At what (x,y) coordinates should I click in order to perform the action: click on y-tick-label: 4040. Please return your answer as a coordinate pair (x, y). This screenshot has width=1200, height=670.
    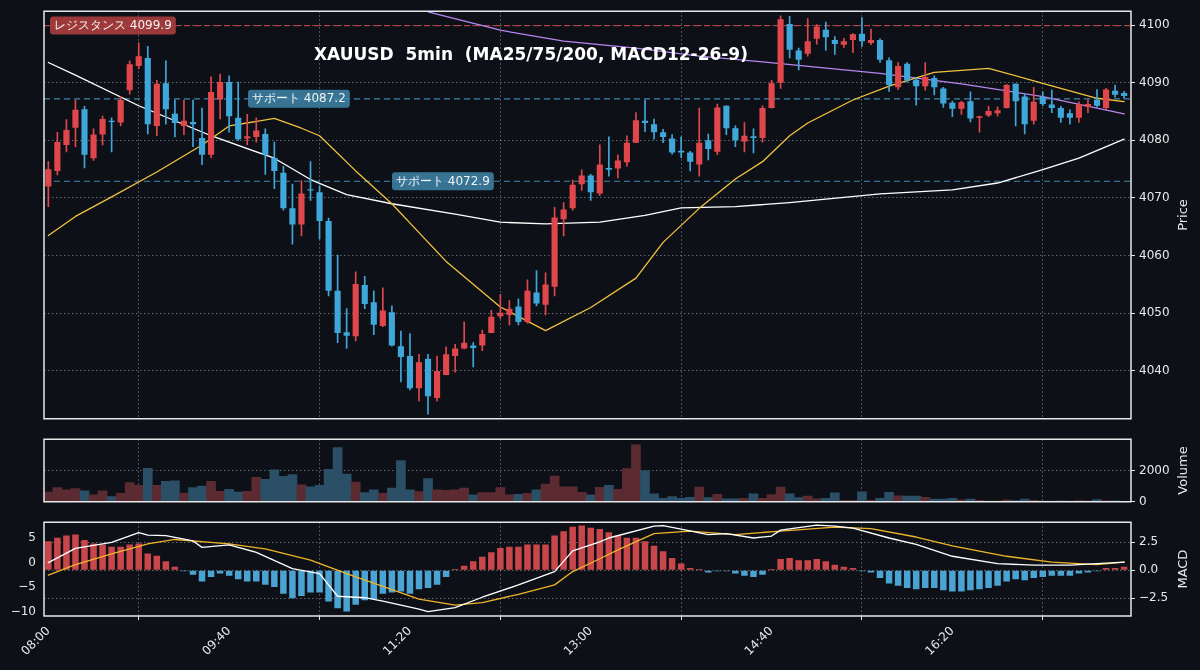
    Looking at the image, I should click on (1154, 370).